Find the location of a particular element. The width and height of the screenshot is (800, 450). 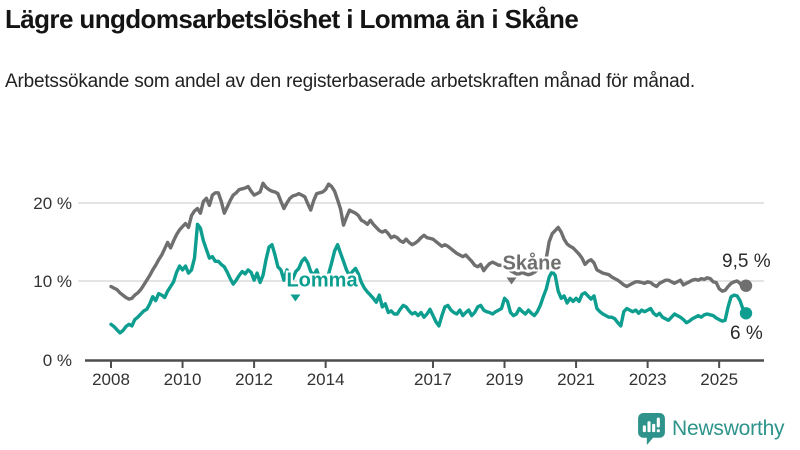

x-tick-label: 2021 is located at coordinates (576, 379).